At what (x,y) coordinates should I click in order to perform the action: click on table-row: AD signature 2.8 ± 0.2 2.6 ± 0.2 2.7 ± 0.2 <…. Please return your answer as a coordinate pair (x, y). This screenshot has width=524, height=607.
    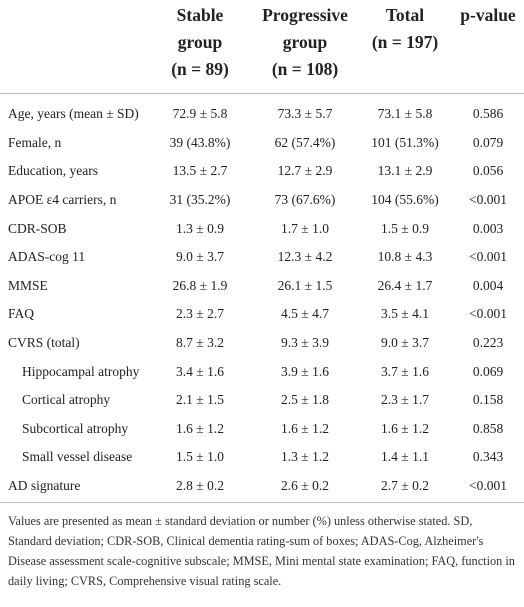
    Looking at the image, I should click on (262, 487).